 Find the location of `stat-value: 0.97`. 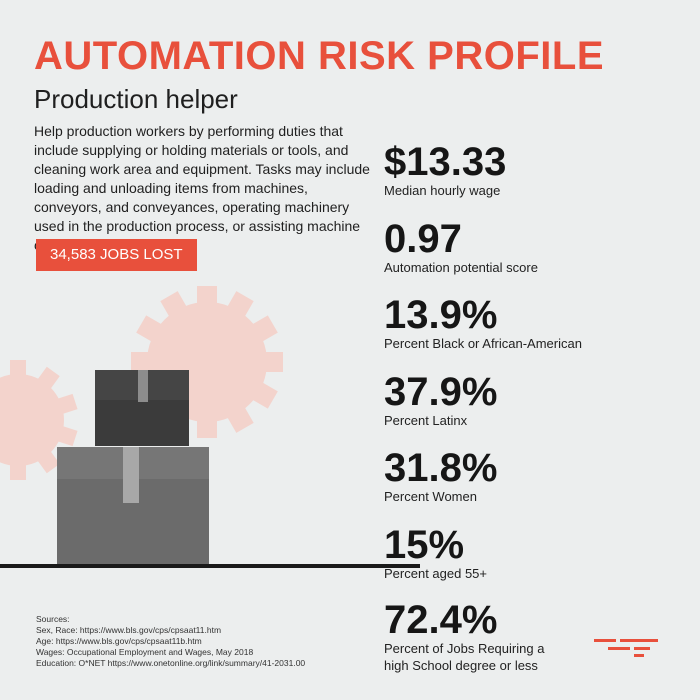

stat-value: 0.97 is located at coordinates (423, 239).